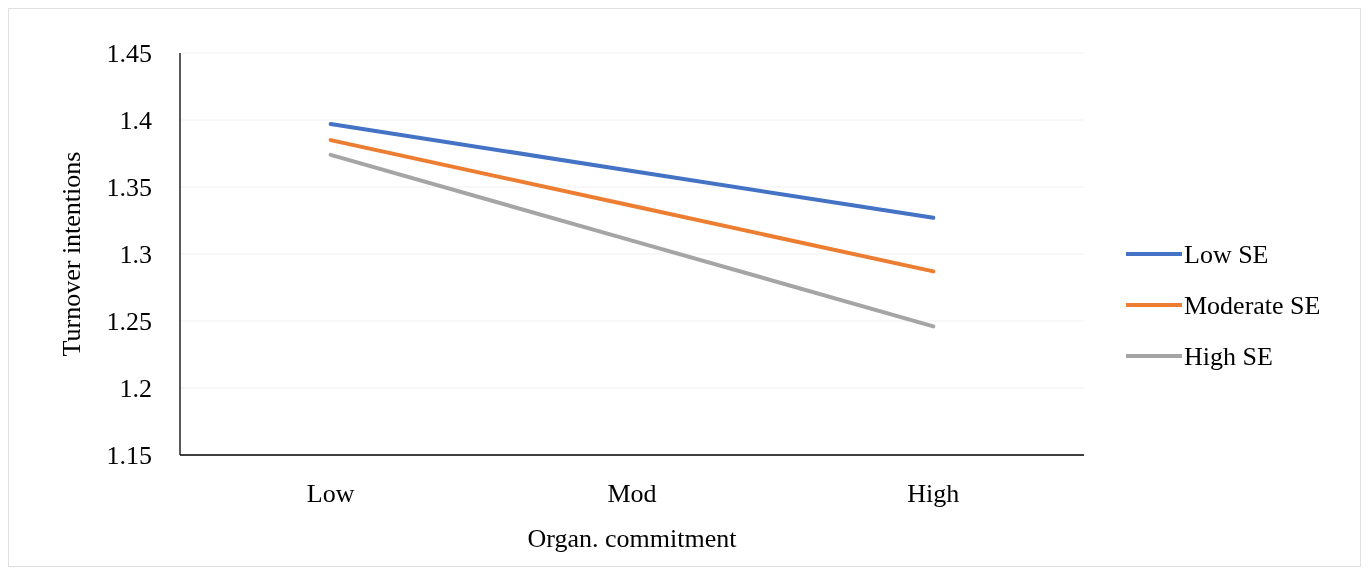 Image resolution: width=1369 pixels, height=575 pixels. I want to click on x-tick-label: Low, so click(330, 493).